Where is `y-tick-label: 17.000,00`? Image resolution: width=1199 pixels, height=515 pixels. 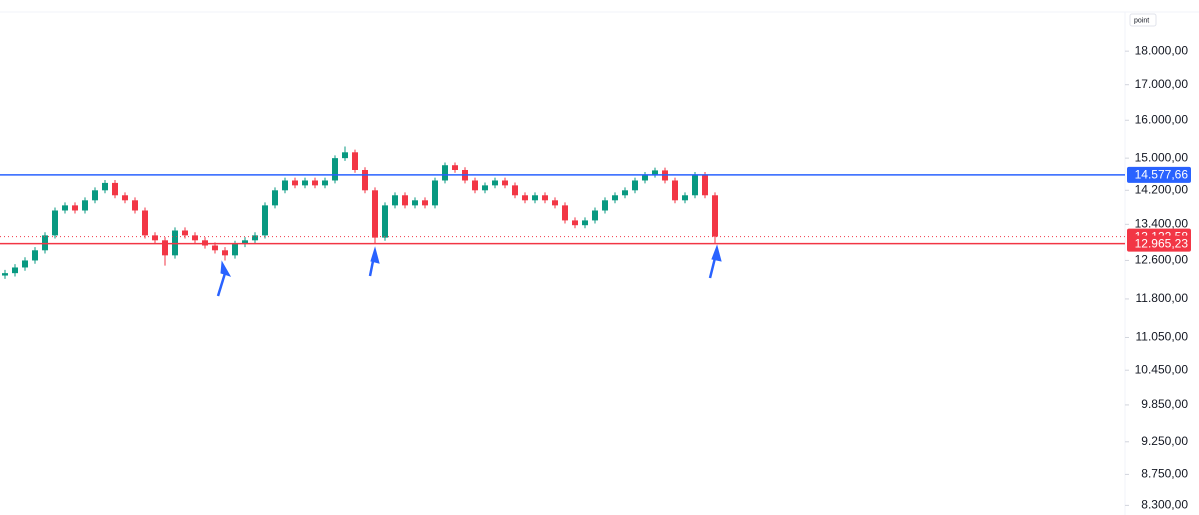
y-tick-label: 17.000,00 is located at coordinates (1162, 84).